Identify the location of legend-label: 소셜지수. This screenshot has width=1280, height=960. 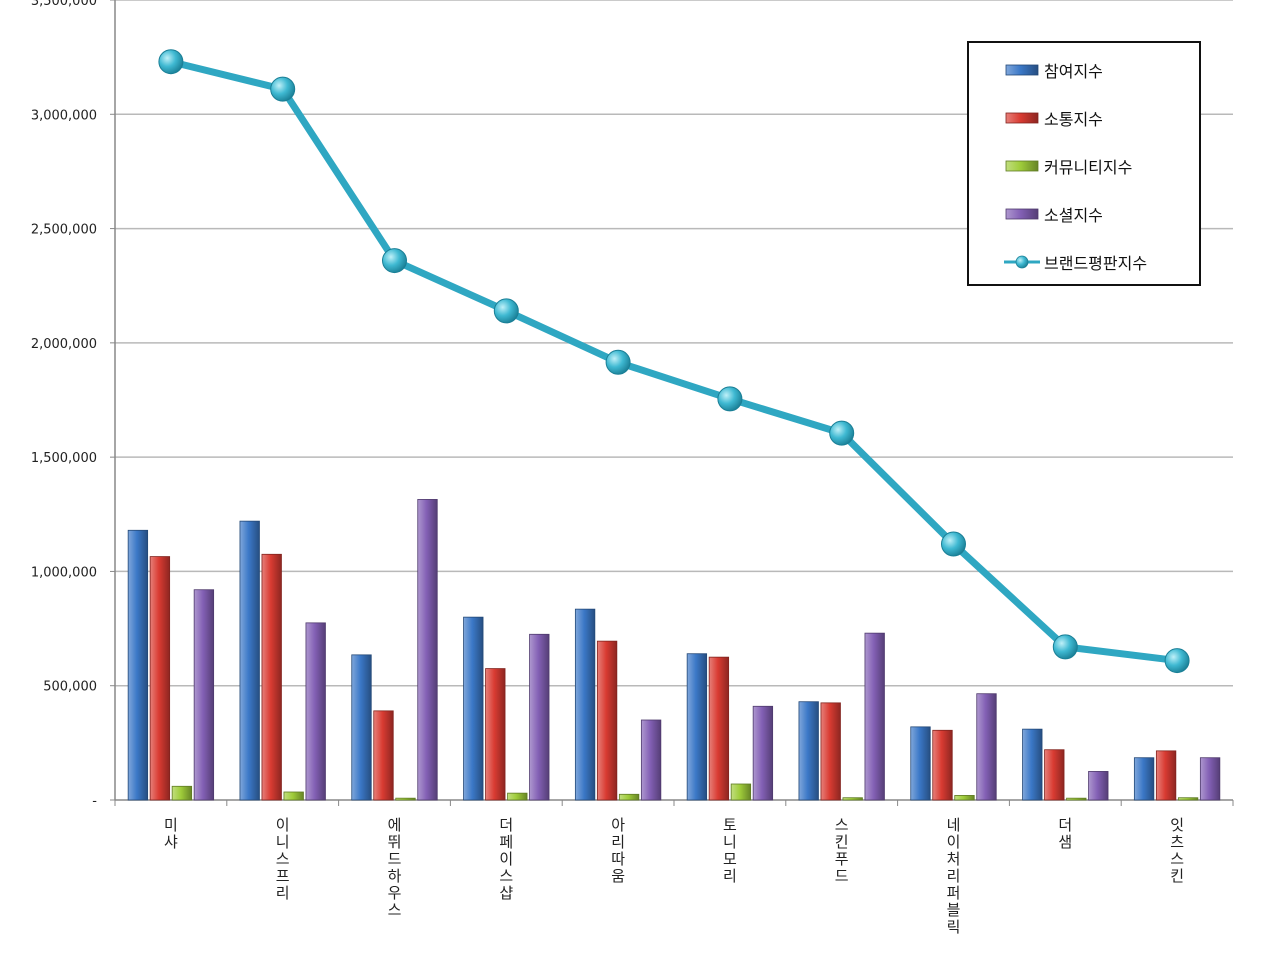
(1073, 215).